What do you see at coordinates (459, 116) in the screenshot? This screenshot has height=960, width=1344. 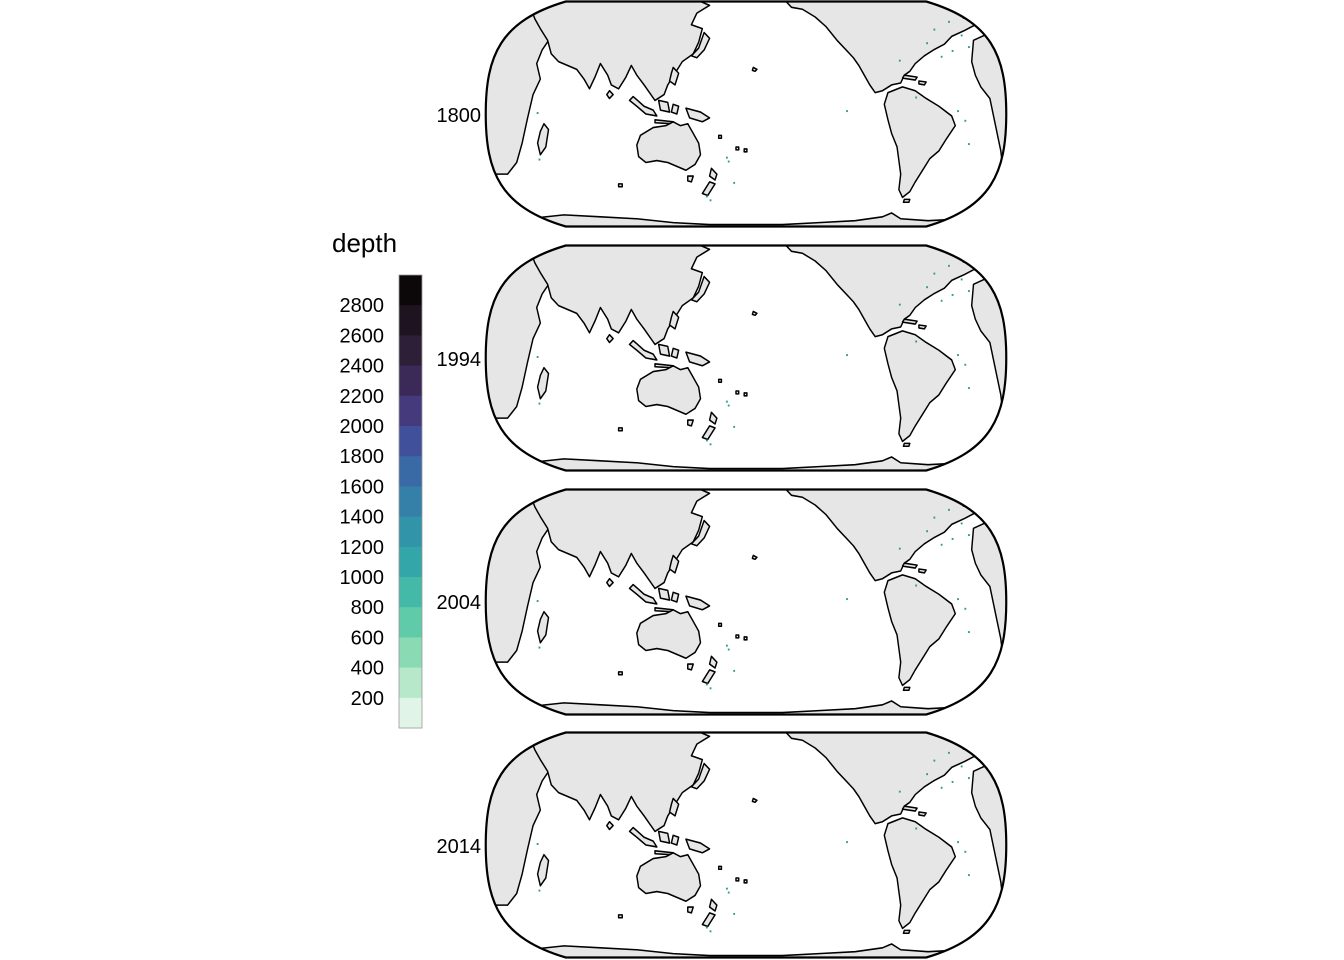 I see `panel-label: 1800` at bounding box center [459, 116].